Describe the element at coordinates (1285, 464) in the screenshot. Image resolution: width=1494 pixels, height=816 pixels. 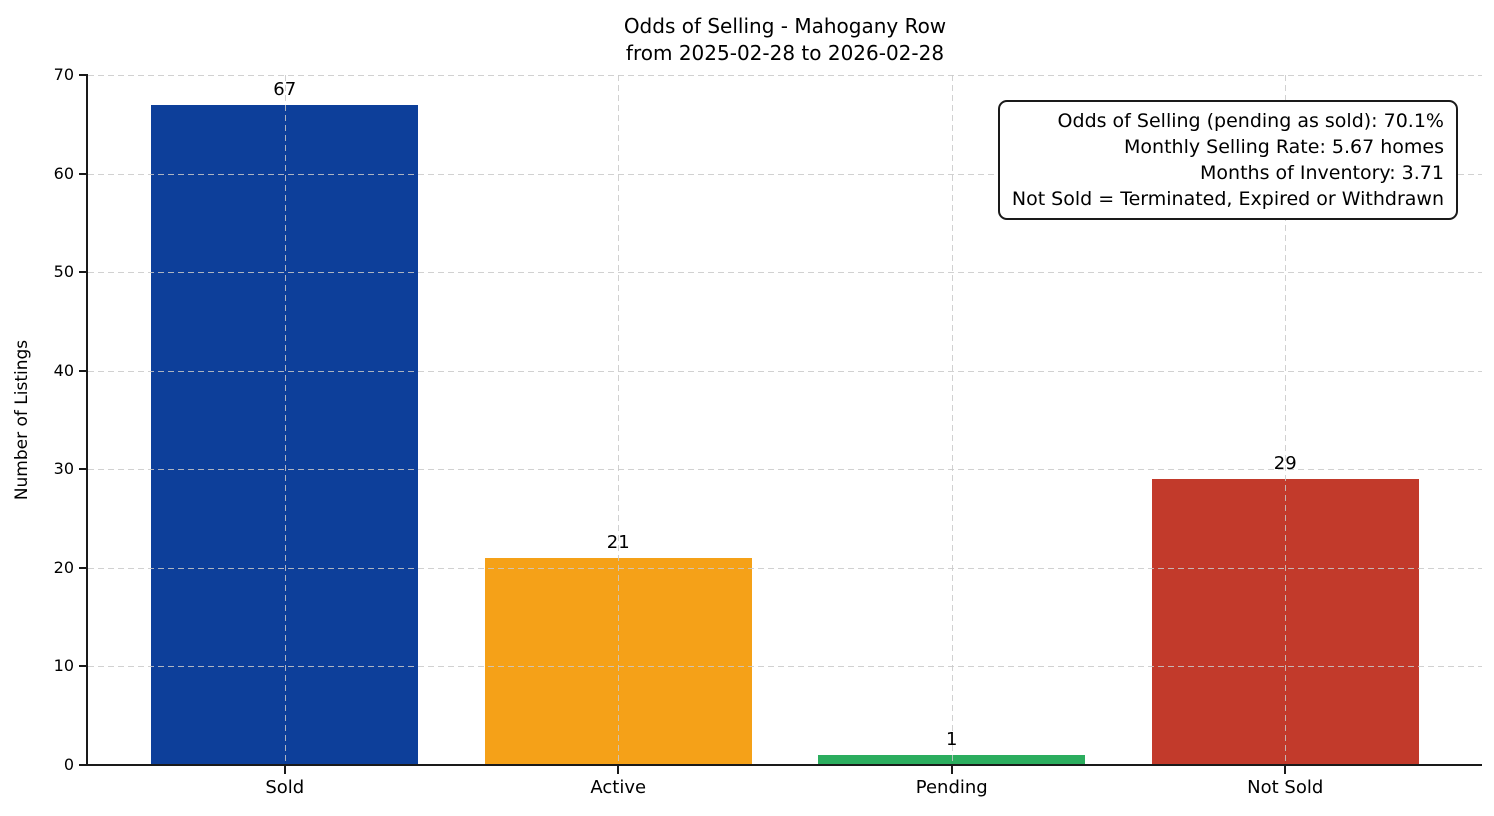
I see `value-label: 29` at that location.